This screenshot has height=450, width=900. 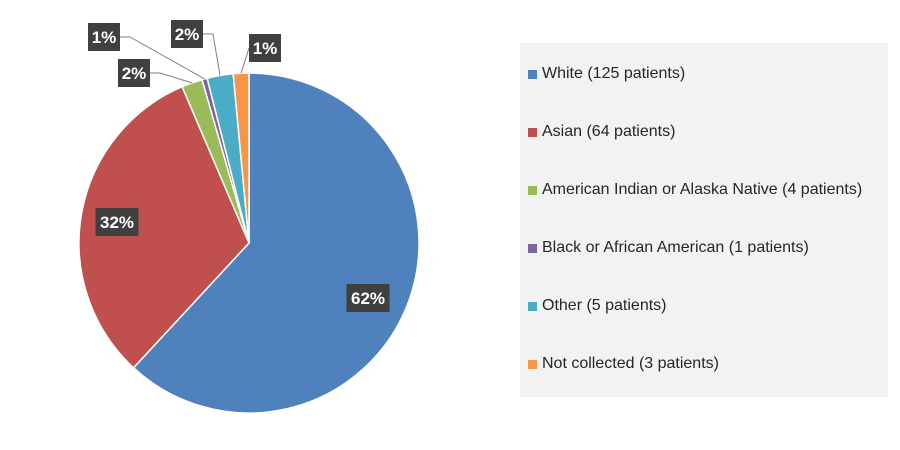 I want to click on data-label-0: 62%, so click(x=368, y=298).